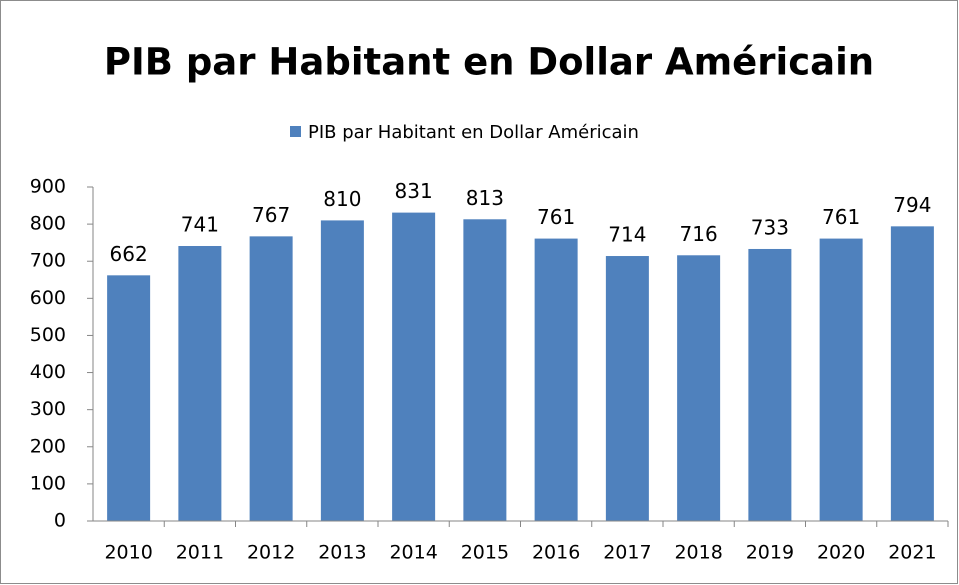 Image resolution: width=959 pixels, height=585 pixels. I want to click on y-tick-label: 300, so click(48, 409).